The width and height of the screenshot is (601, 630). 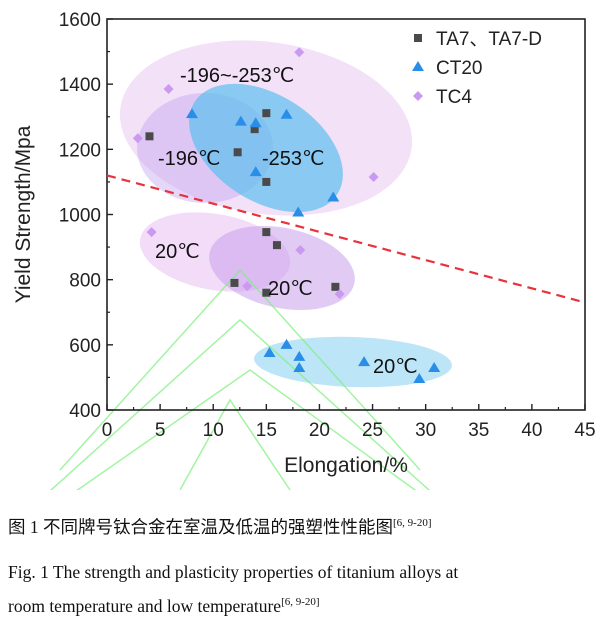 What do you see at coordinates (85, 411) in the screenshot?
I see `y-tick-label: 400` at bounding box center [85, 411].